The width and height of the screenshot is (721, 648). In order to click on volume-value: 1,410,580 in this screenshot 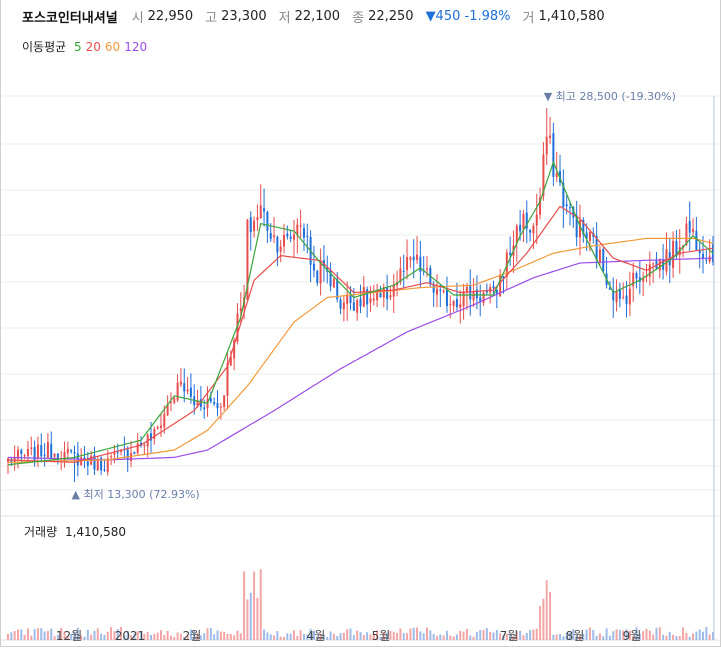, I will do `click(571, 16)`.